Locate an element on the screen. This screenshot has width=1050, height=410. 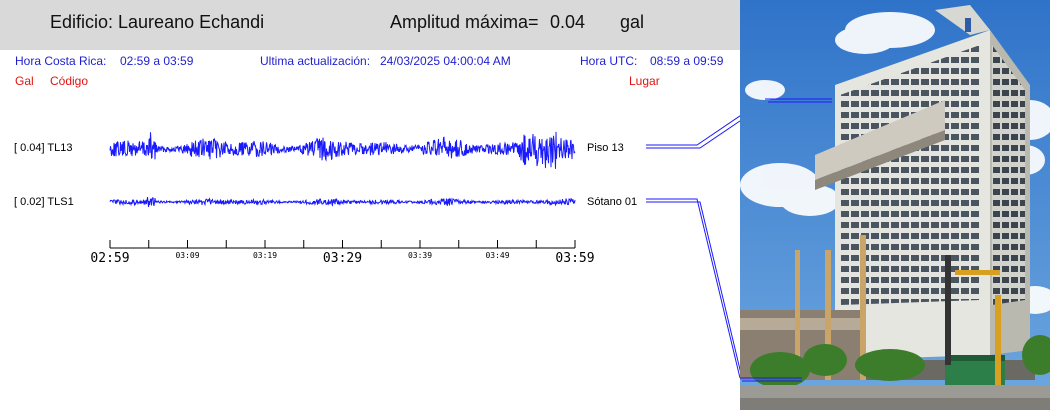
time-axis: 02:59 03:29 03:59 03:09 03:19 03:39 03:49 is located at coordinates (342, 253).